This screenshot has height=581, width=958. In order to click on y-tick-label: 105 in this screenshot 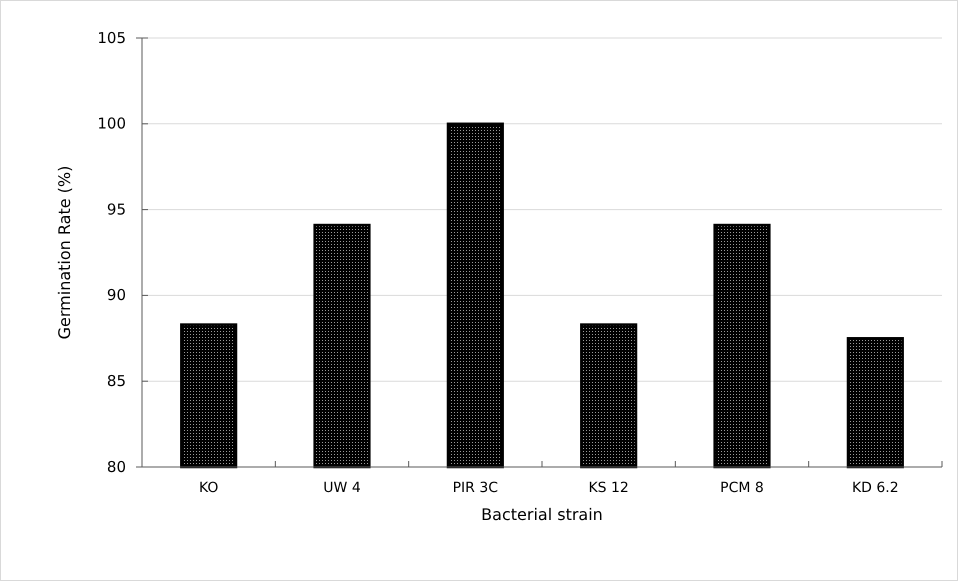, I will do `click(111, 37)`.